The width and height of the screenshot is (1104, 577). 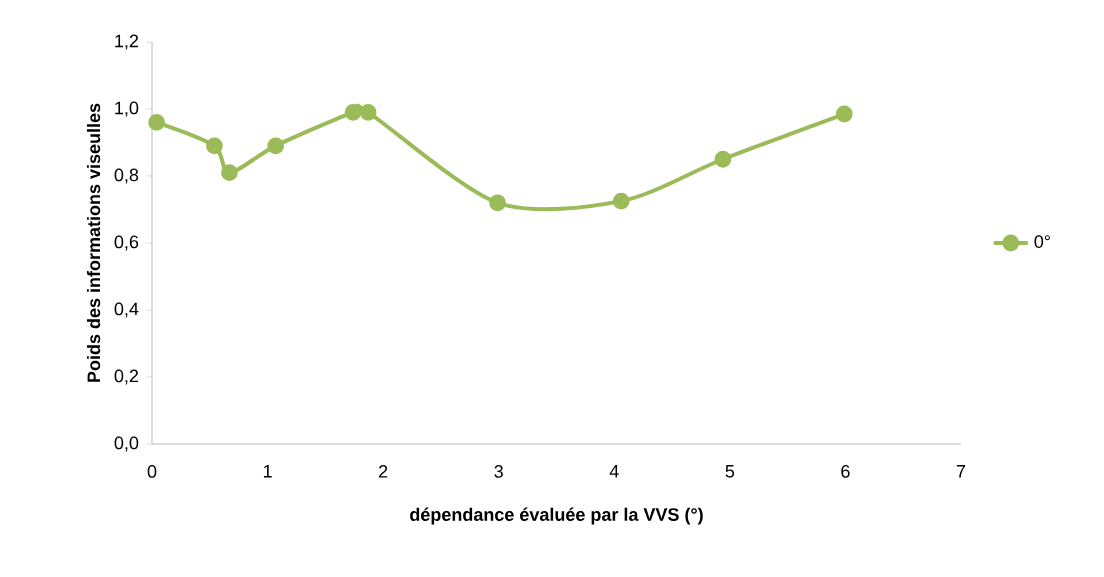 What do you see at coordinates (126, 176) in the screenshot?
I see `y-tick-label: 0,8` at bounding box center [126, 176].